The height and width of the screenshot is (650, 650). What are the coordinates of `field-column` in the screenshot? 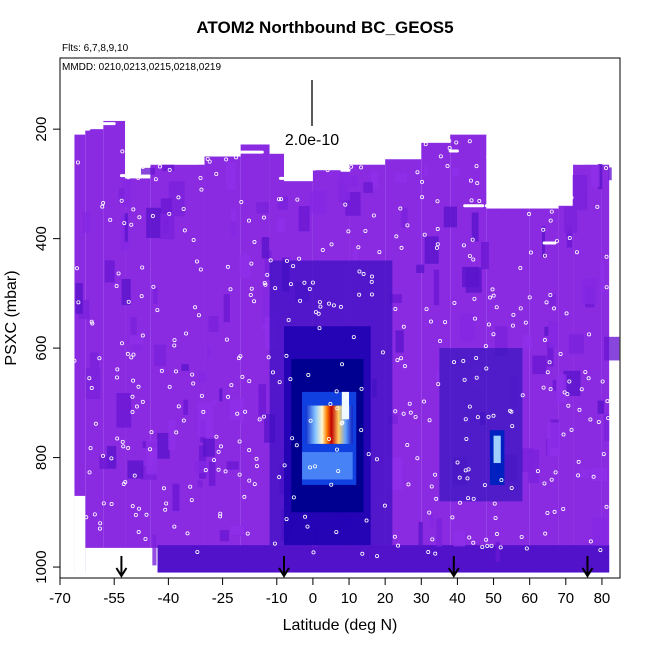 It's located at (80, 353).